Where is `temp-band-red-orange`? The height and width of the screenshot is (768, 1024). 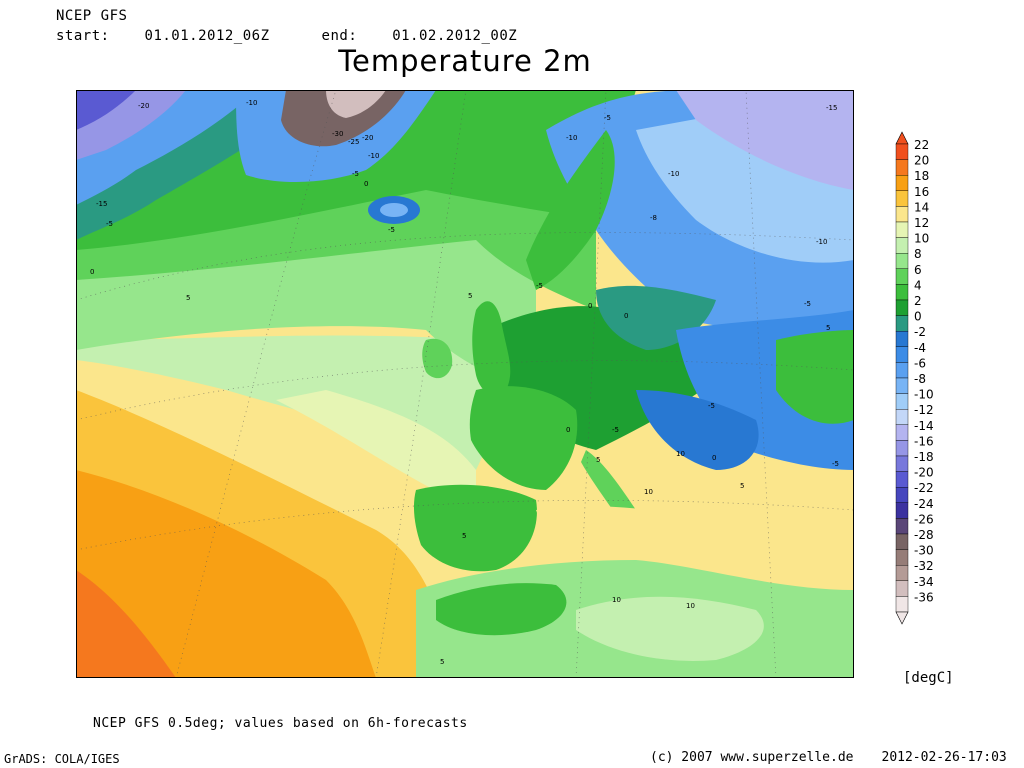
temp-band-red-orange is located at coordinates (126, 624).